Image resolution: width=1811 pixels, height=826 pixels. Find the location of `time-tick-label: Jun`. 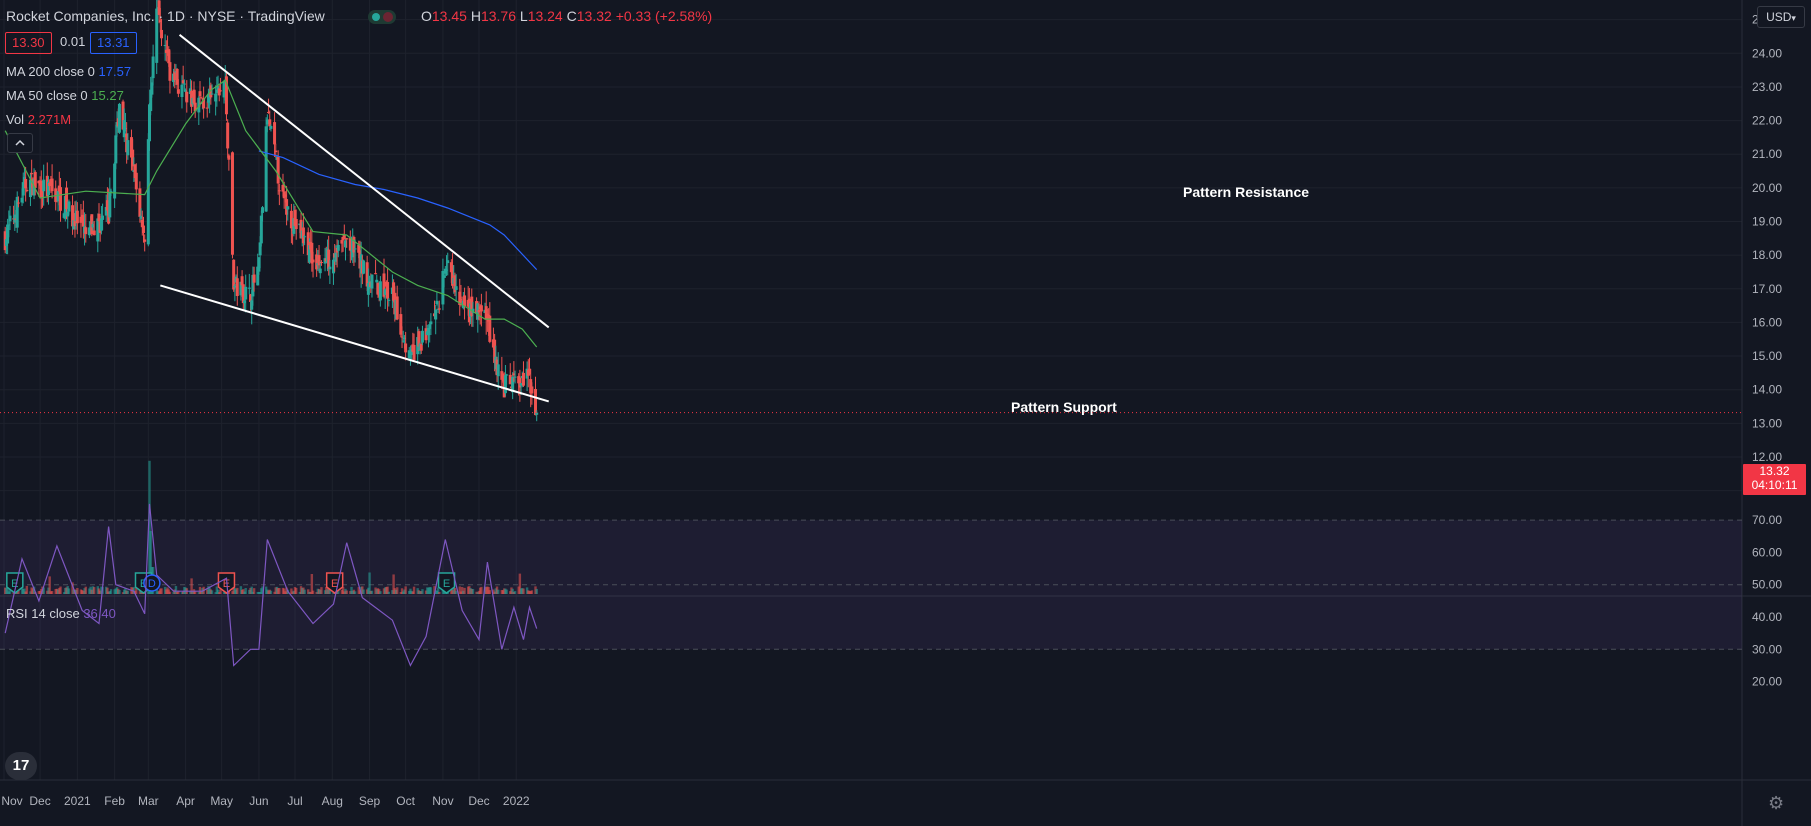

time-tick-label: Jun is located at coordinates (258, 801).